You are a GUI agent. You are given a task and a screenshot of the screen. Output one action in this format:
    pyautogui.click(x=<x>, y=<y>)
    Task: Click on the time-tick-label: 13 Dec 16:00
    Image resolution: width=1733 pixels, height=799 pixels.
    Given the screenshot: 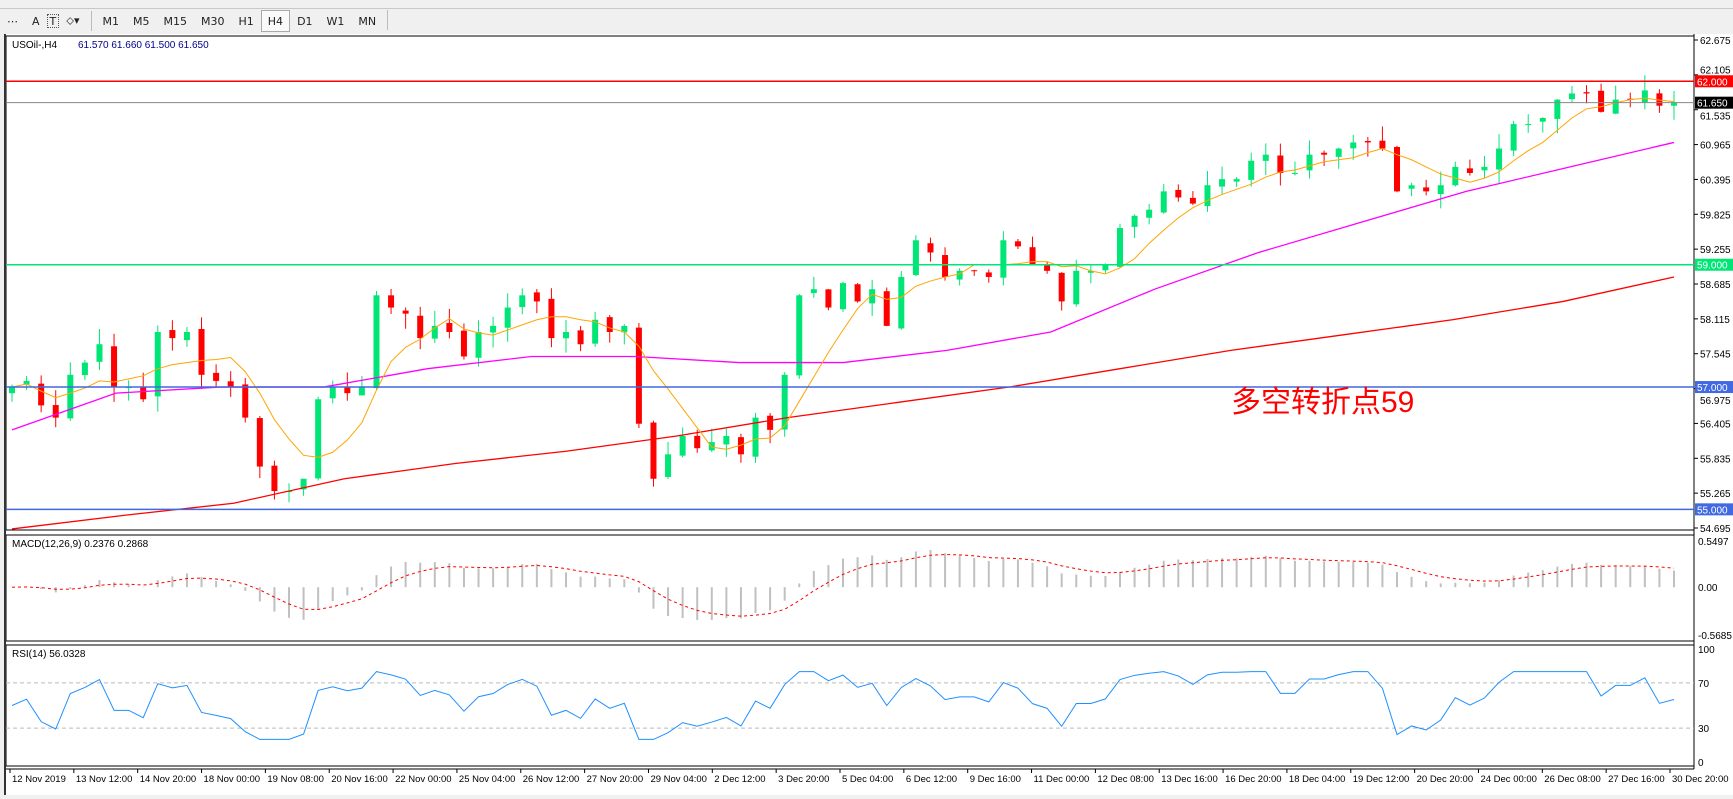 What is the action you would take?
    pyautogui.click(x=1189, y=779)
    